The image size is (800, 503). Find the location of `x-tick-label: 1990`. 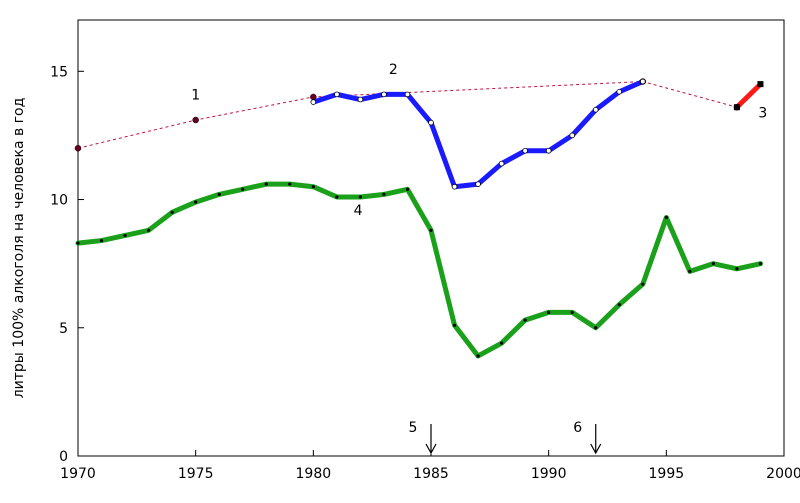

x-tick-label: 1990 is located at coordinates (549, 474).